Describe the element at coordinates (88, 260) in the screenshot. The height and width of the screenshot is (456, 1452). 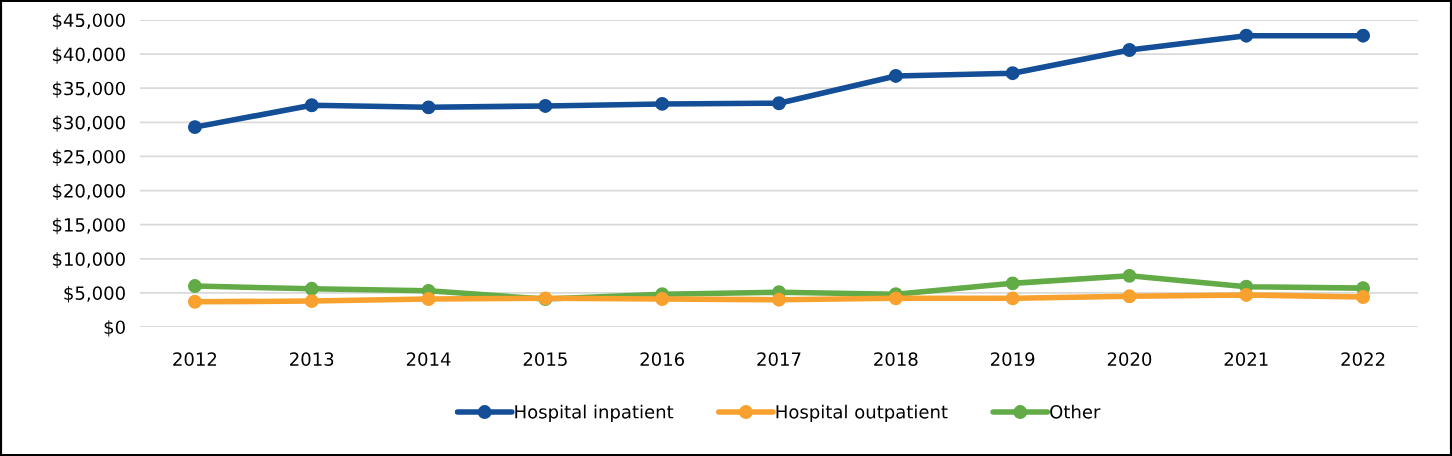
I see `y-tick-label: $10,000` at that location.